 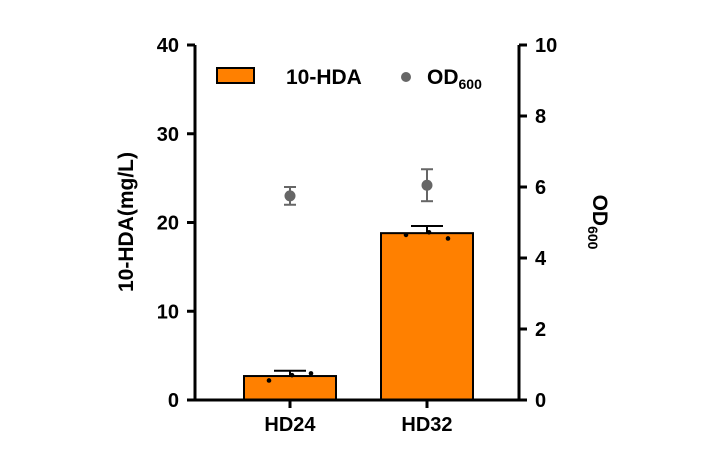 What do you see at coordinates (546, 46) in the screenshot?
I see `right-tick-label: 10` at bounding box center [546, 46].